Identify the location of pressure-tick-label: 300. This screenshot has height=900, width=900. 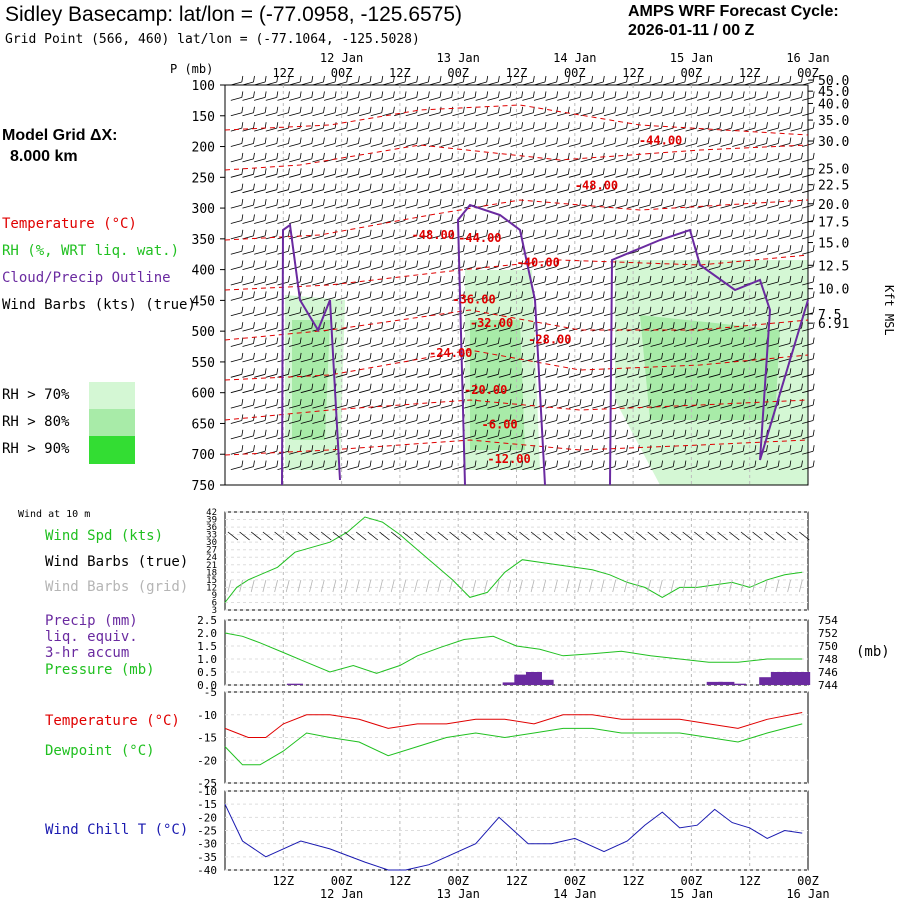
(203, 209).